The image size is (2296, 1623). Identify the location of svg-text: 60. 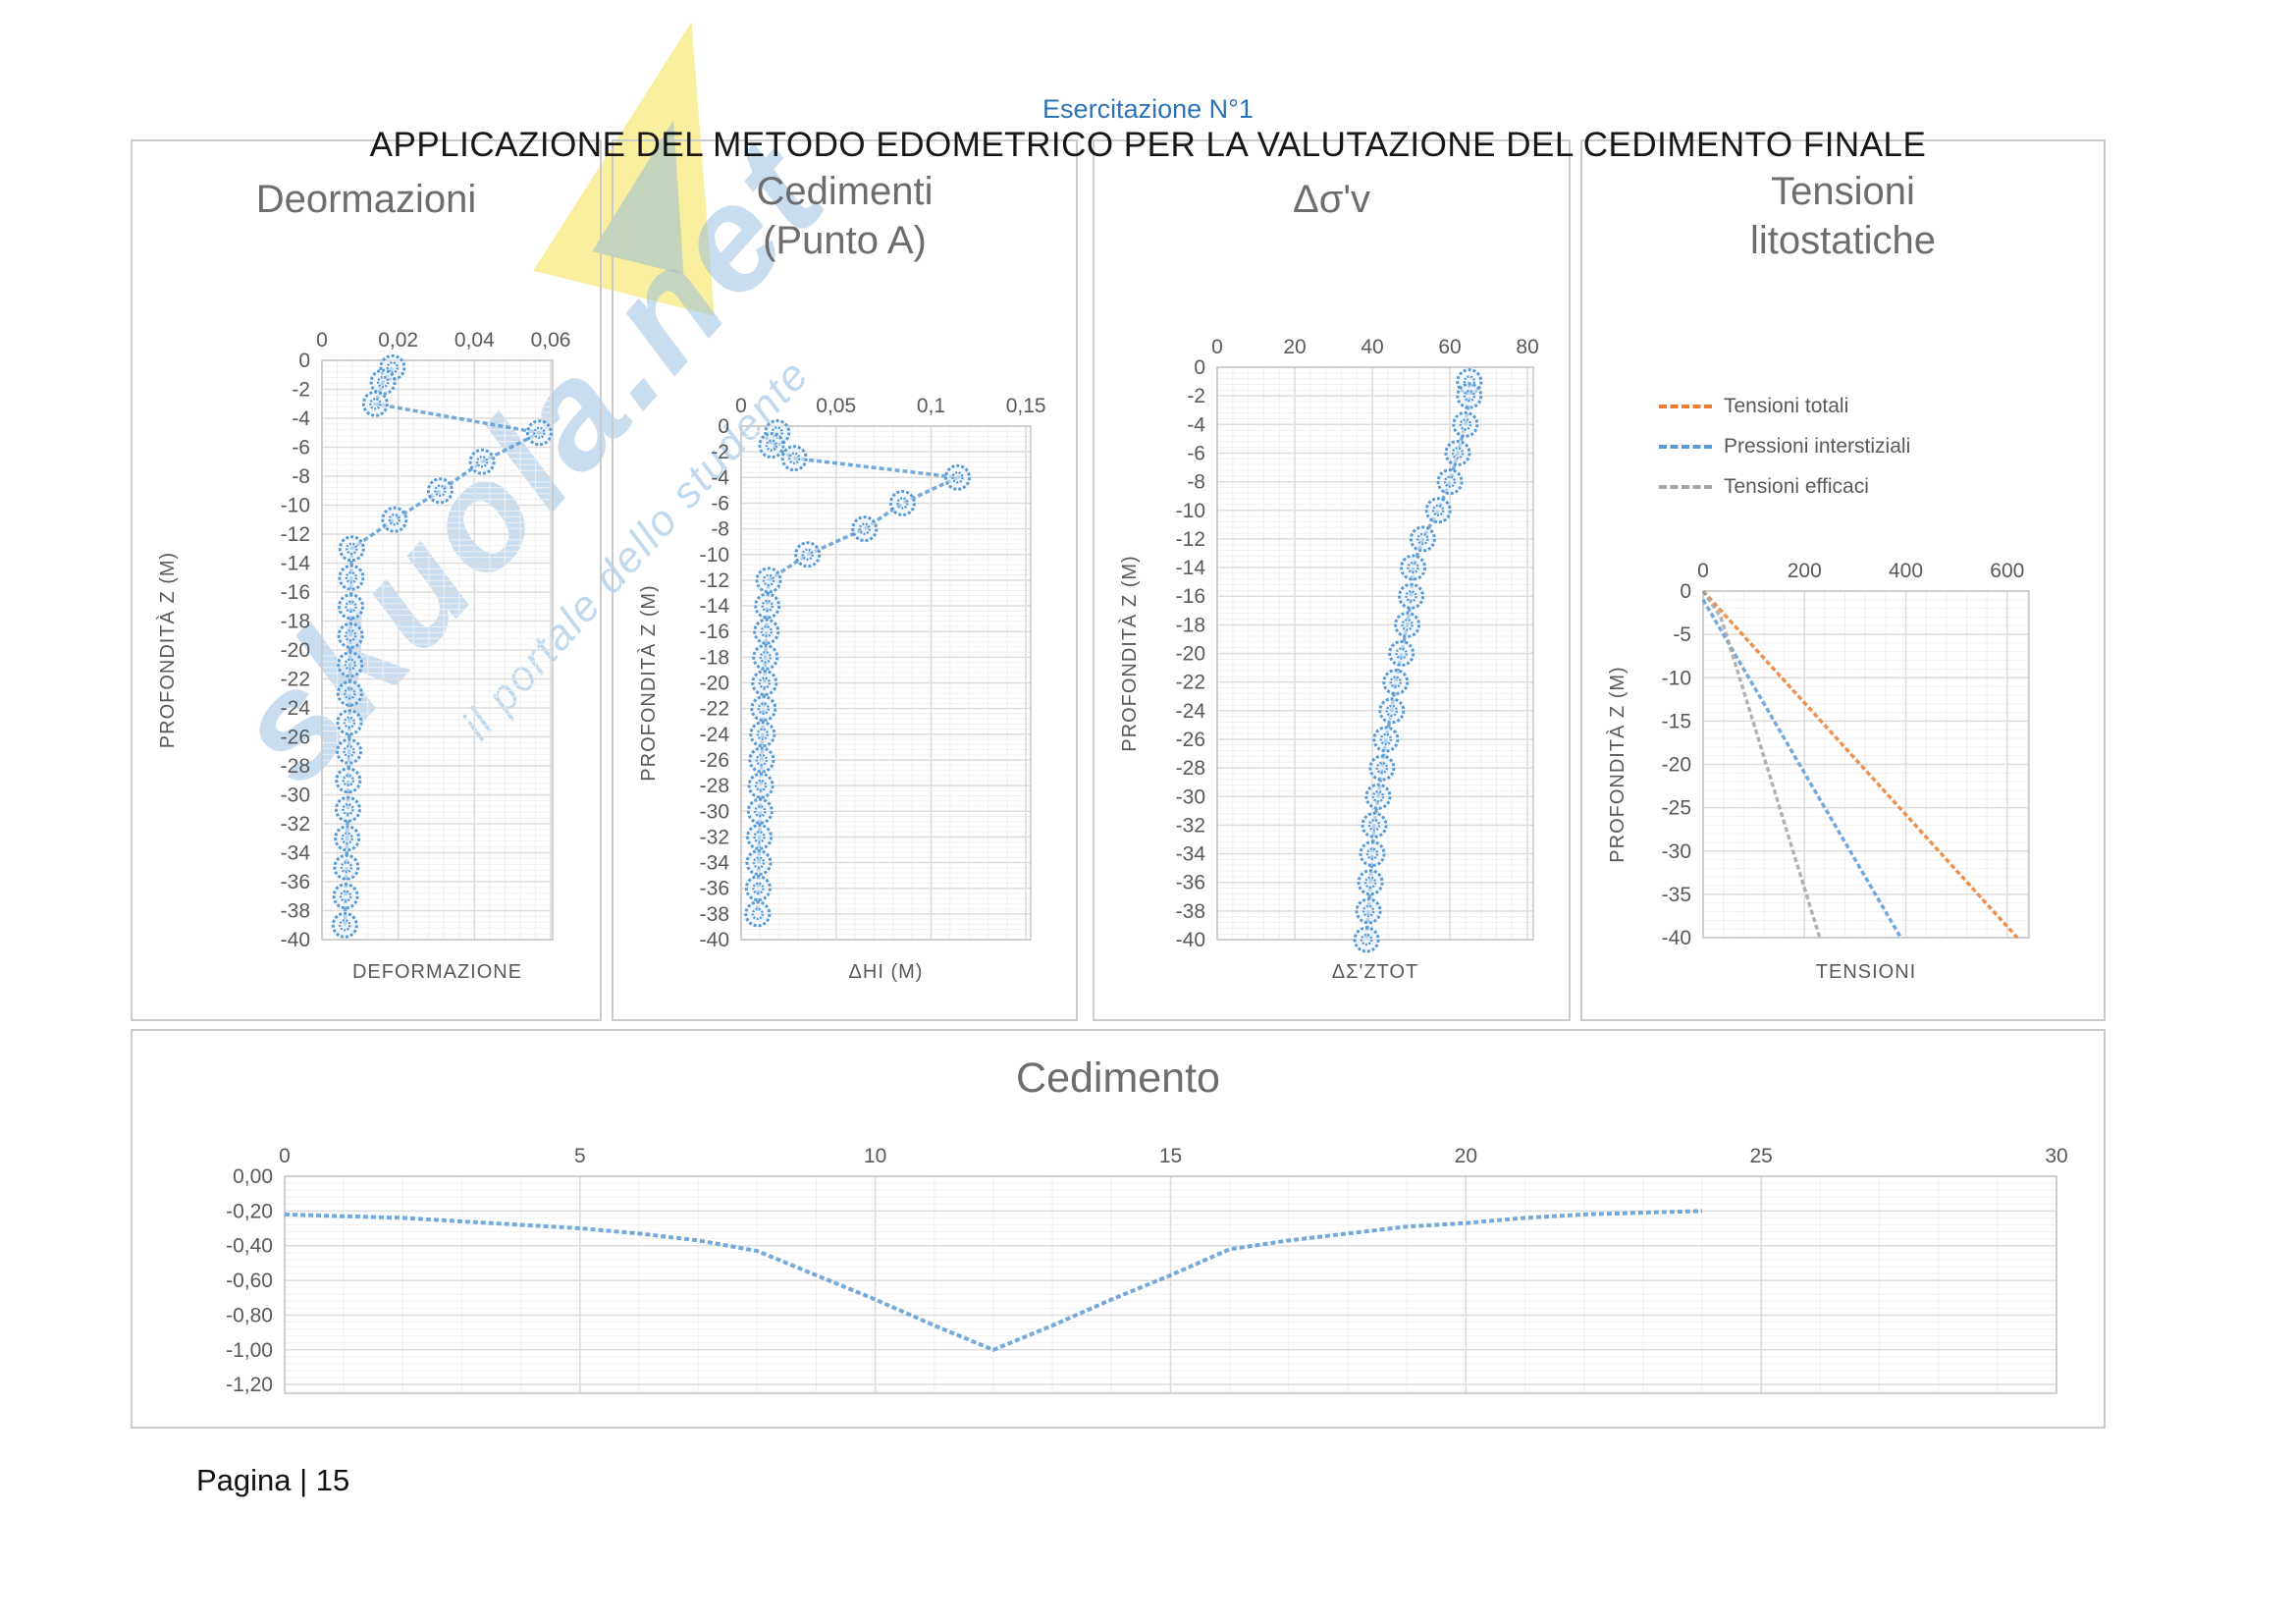
(1449, 347).